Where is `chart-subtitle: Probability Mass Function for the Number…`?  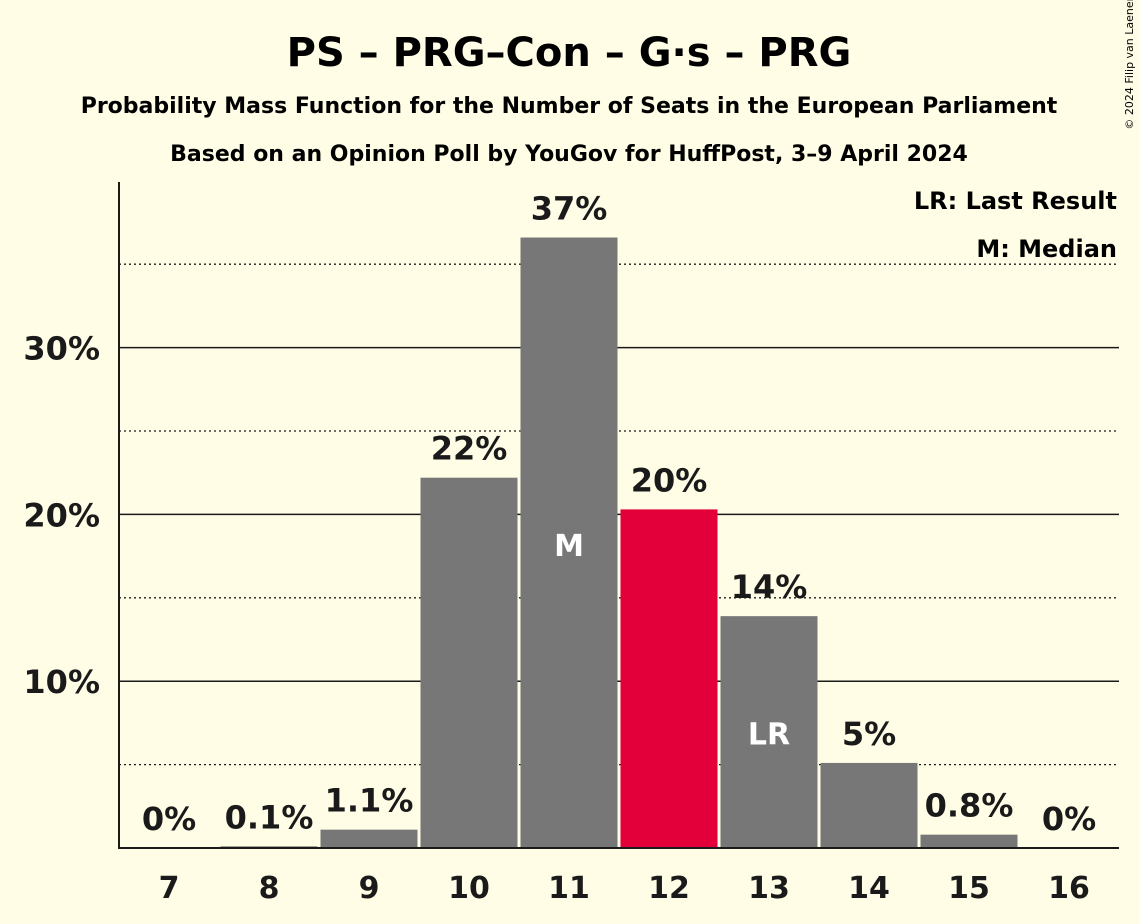
chart-subtitle: Probability Mass Function for the Number… is located at coordinates (569, 106).